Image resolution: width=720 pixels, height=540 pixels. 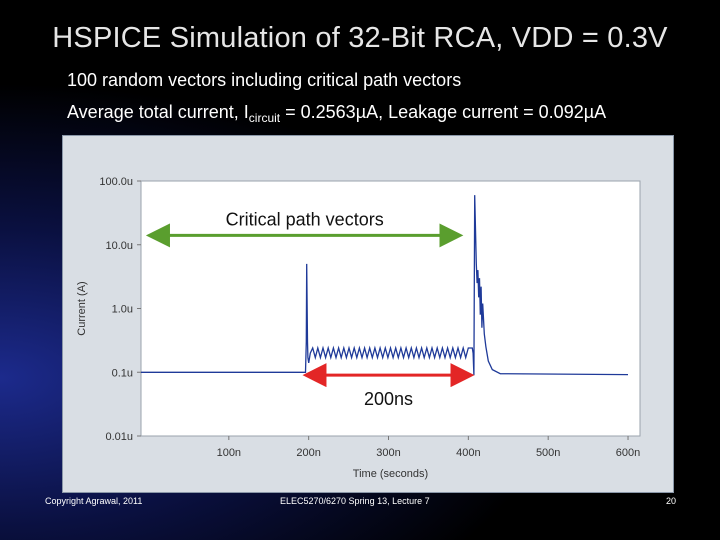 I want to click on annotation-label: Critical path vectors, so click(x=305, y=219).